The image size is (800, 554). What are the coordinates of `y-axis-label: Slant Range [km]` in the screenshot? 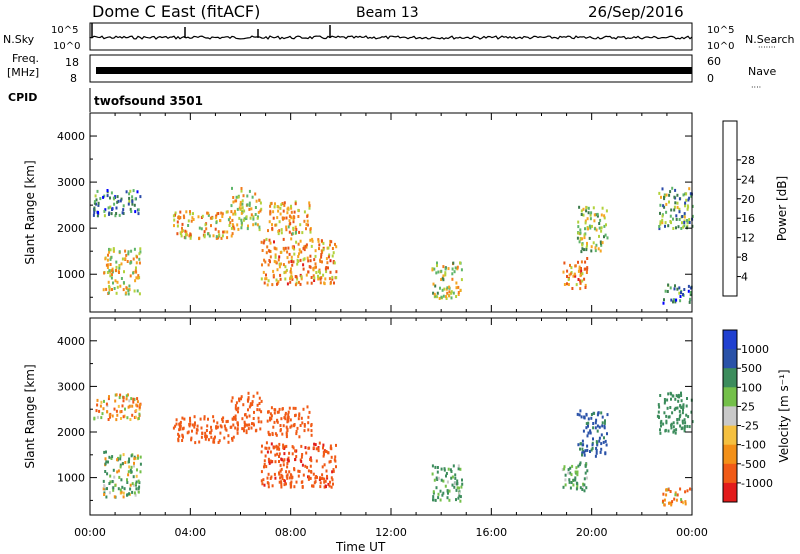 It's located at (30, 416).